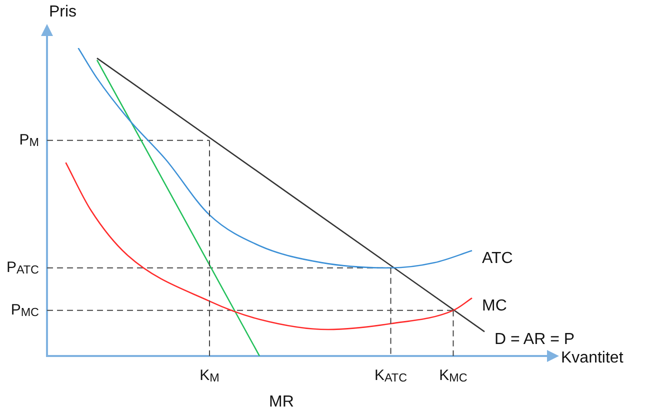  I want to click on series-label: ATC, so click(497, 259).